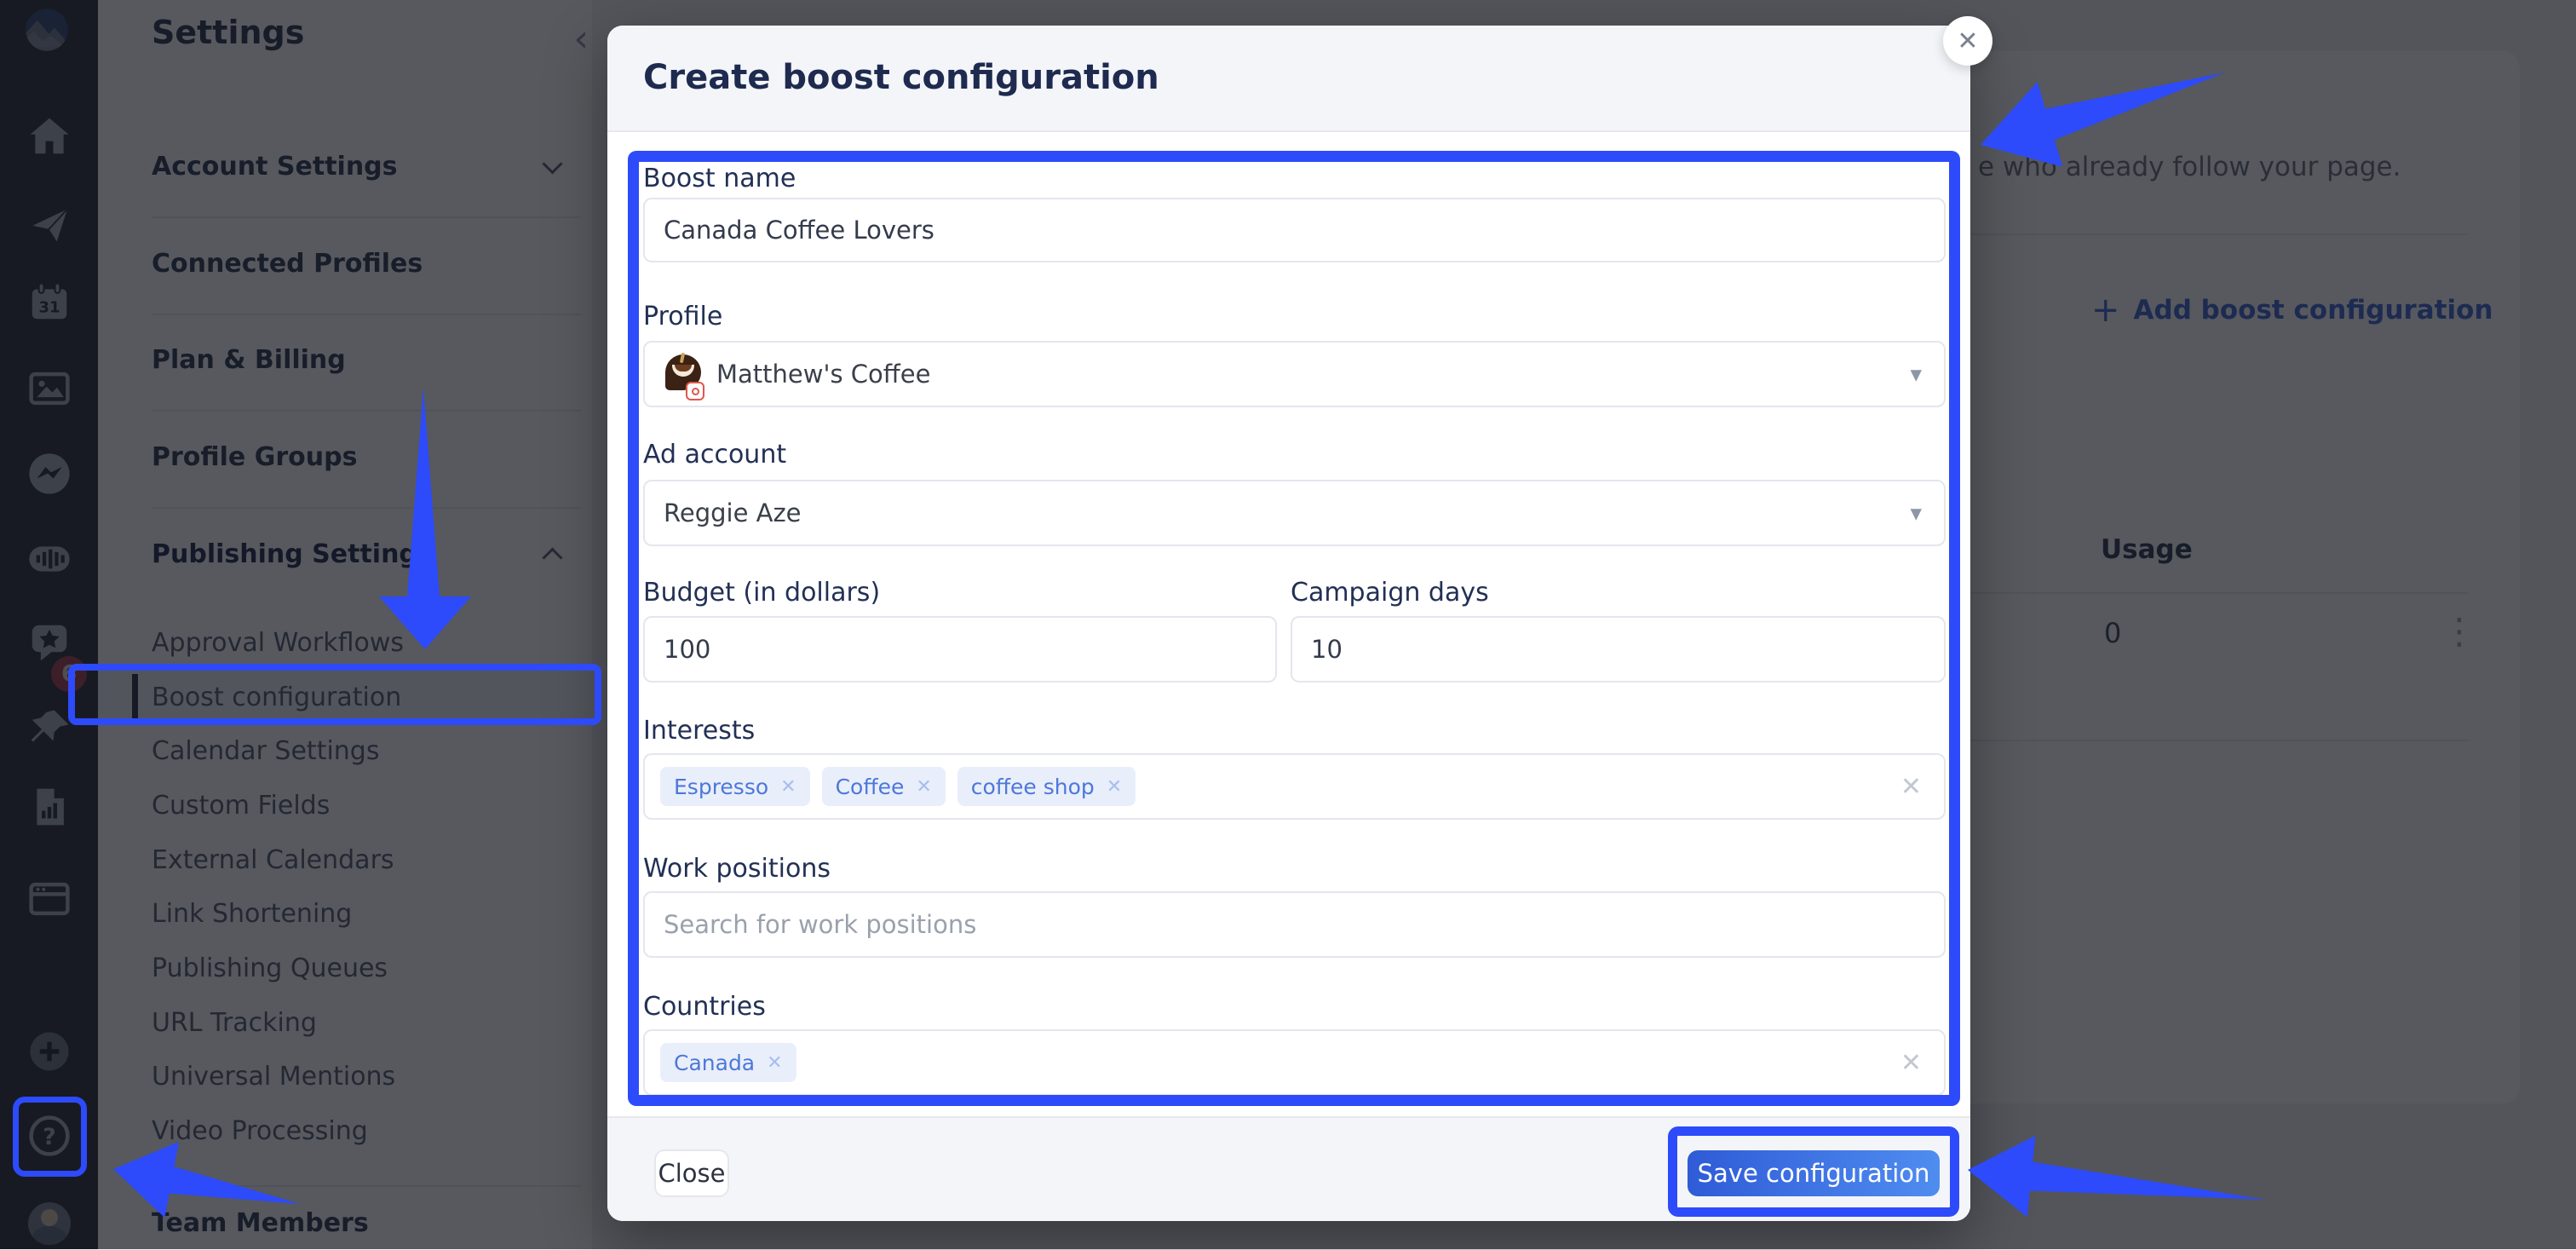 The width and height of the screenshot is (2576, 1250). Describe the element at coordinates (762, 593) in the screenshot. I see `budget-label: Budget (in dollars)` at that location.